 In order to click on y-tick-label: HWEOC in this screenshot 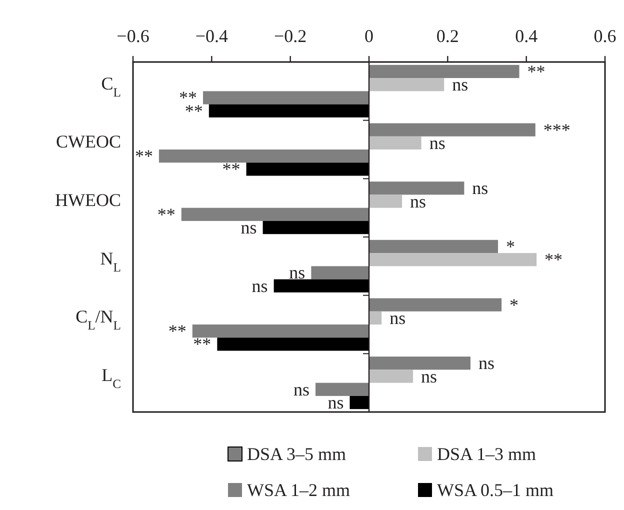, I will do `click(88, 200)`.